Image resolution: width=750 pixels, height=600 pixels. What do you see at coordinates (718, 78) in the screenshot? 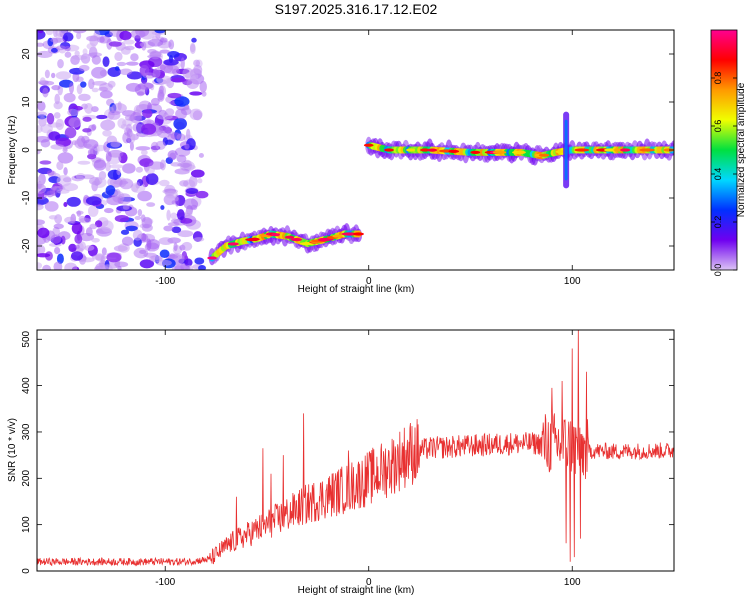
I see `colorbar-tick-label: 0.8` at bounding box center [718, 78].